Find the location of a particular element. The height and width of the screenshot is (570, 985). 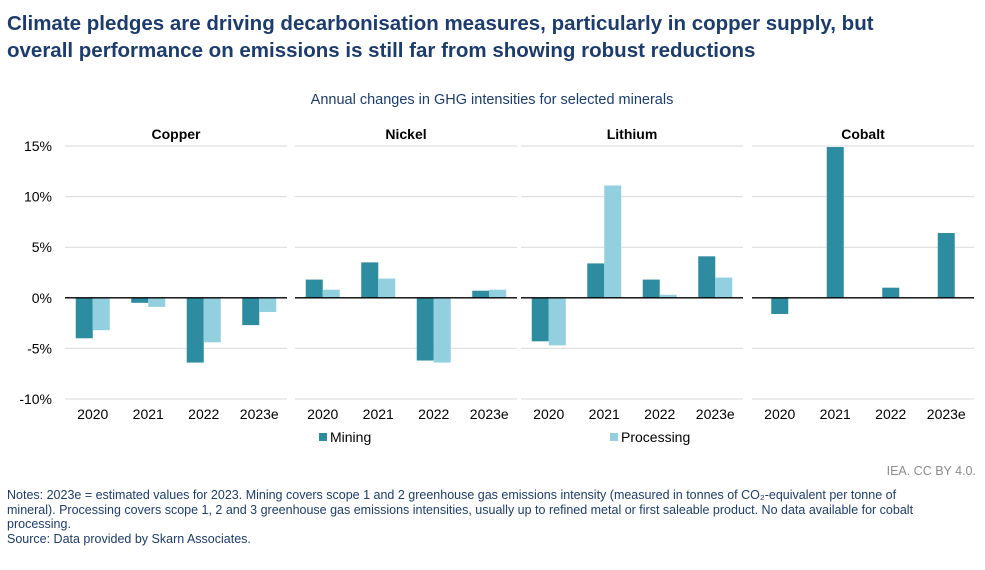

y-tick-label: 15% is located at coordinates (38, 146).